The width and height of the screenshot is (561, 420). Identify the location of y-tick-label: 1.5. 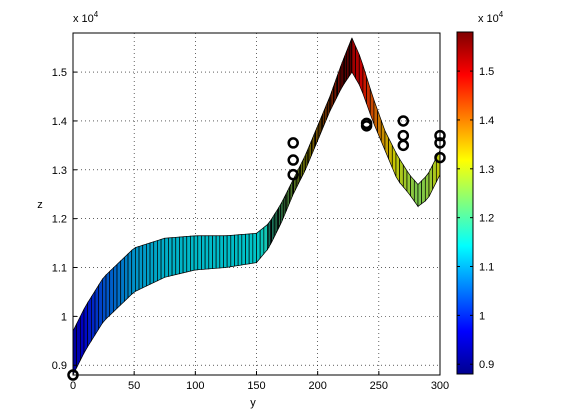
(59, 73).